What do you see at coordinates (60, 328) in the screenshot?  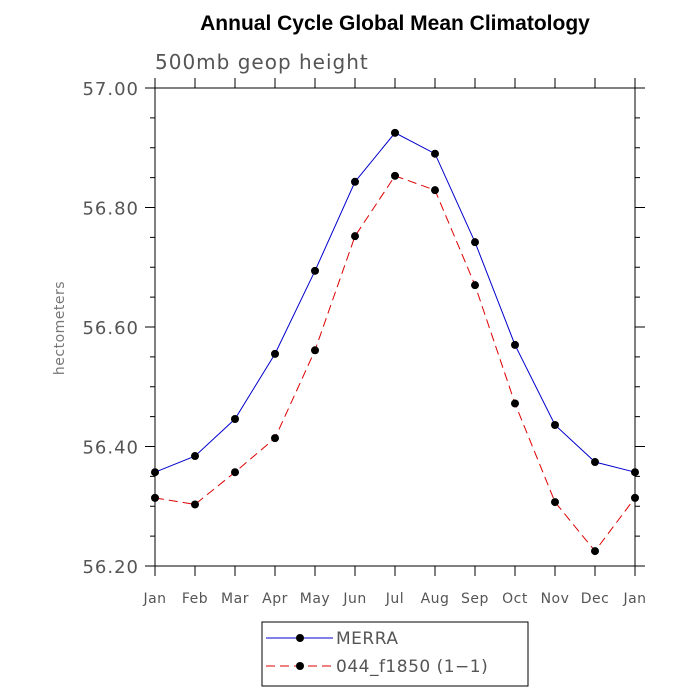 I see `y-axis-label: hectometers` at bounding box center [60, 328].